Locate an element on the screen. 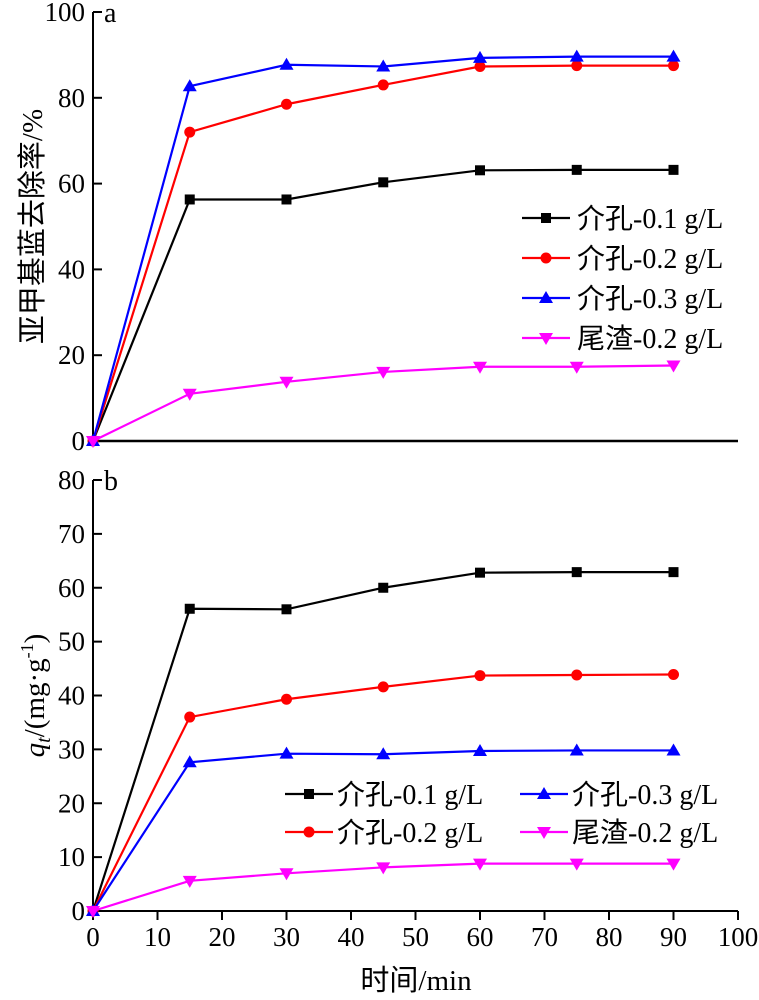 Image resolution: width=759 pixels, height=1000 pixels. panel-a-ytick-label: 20 is located at coordinates (71, 355).